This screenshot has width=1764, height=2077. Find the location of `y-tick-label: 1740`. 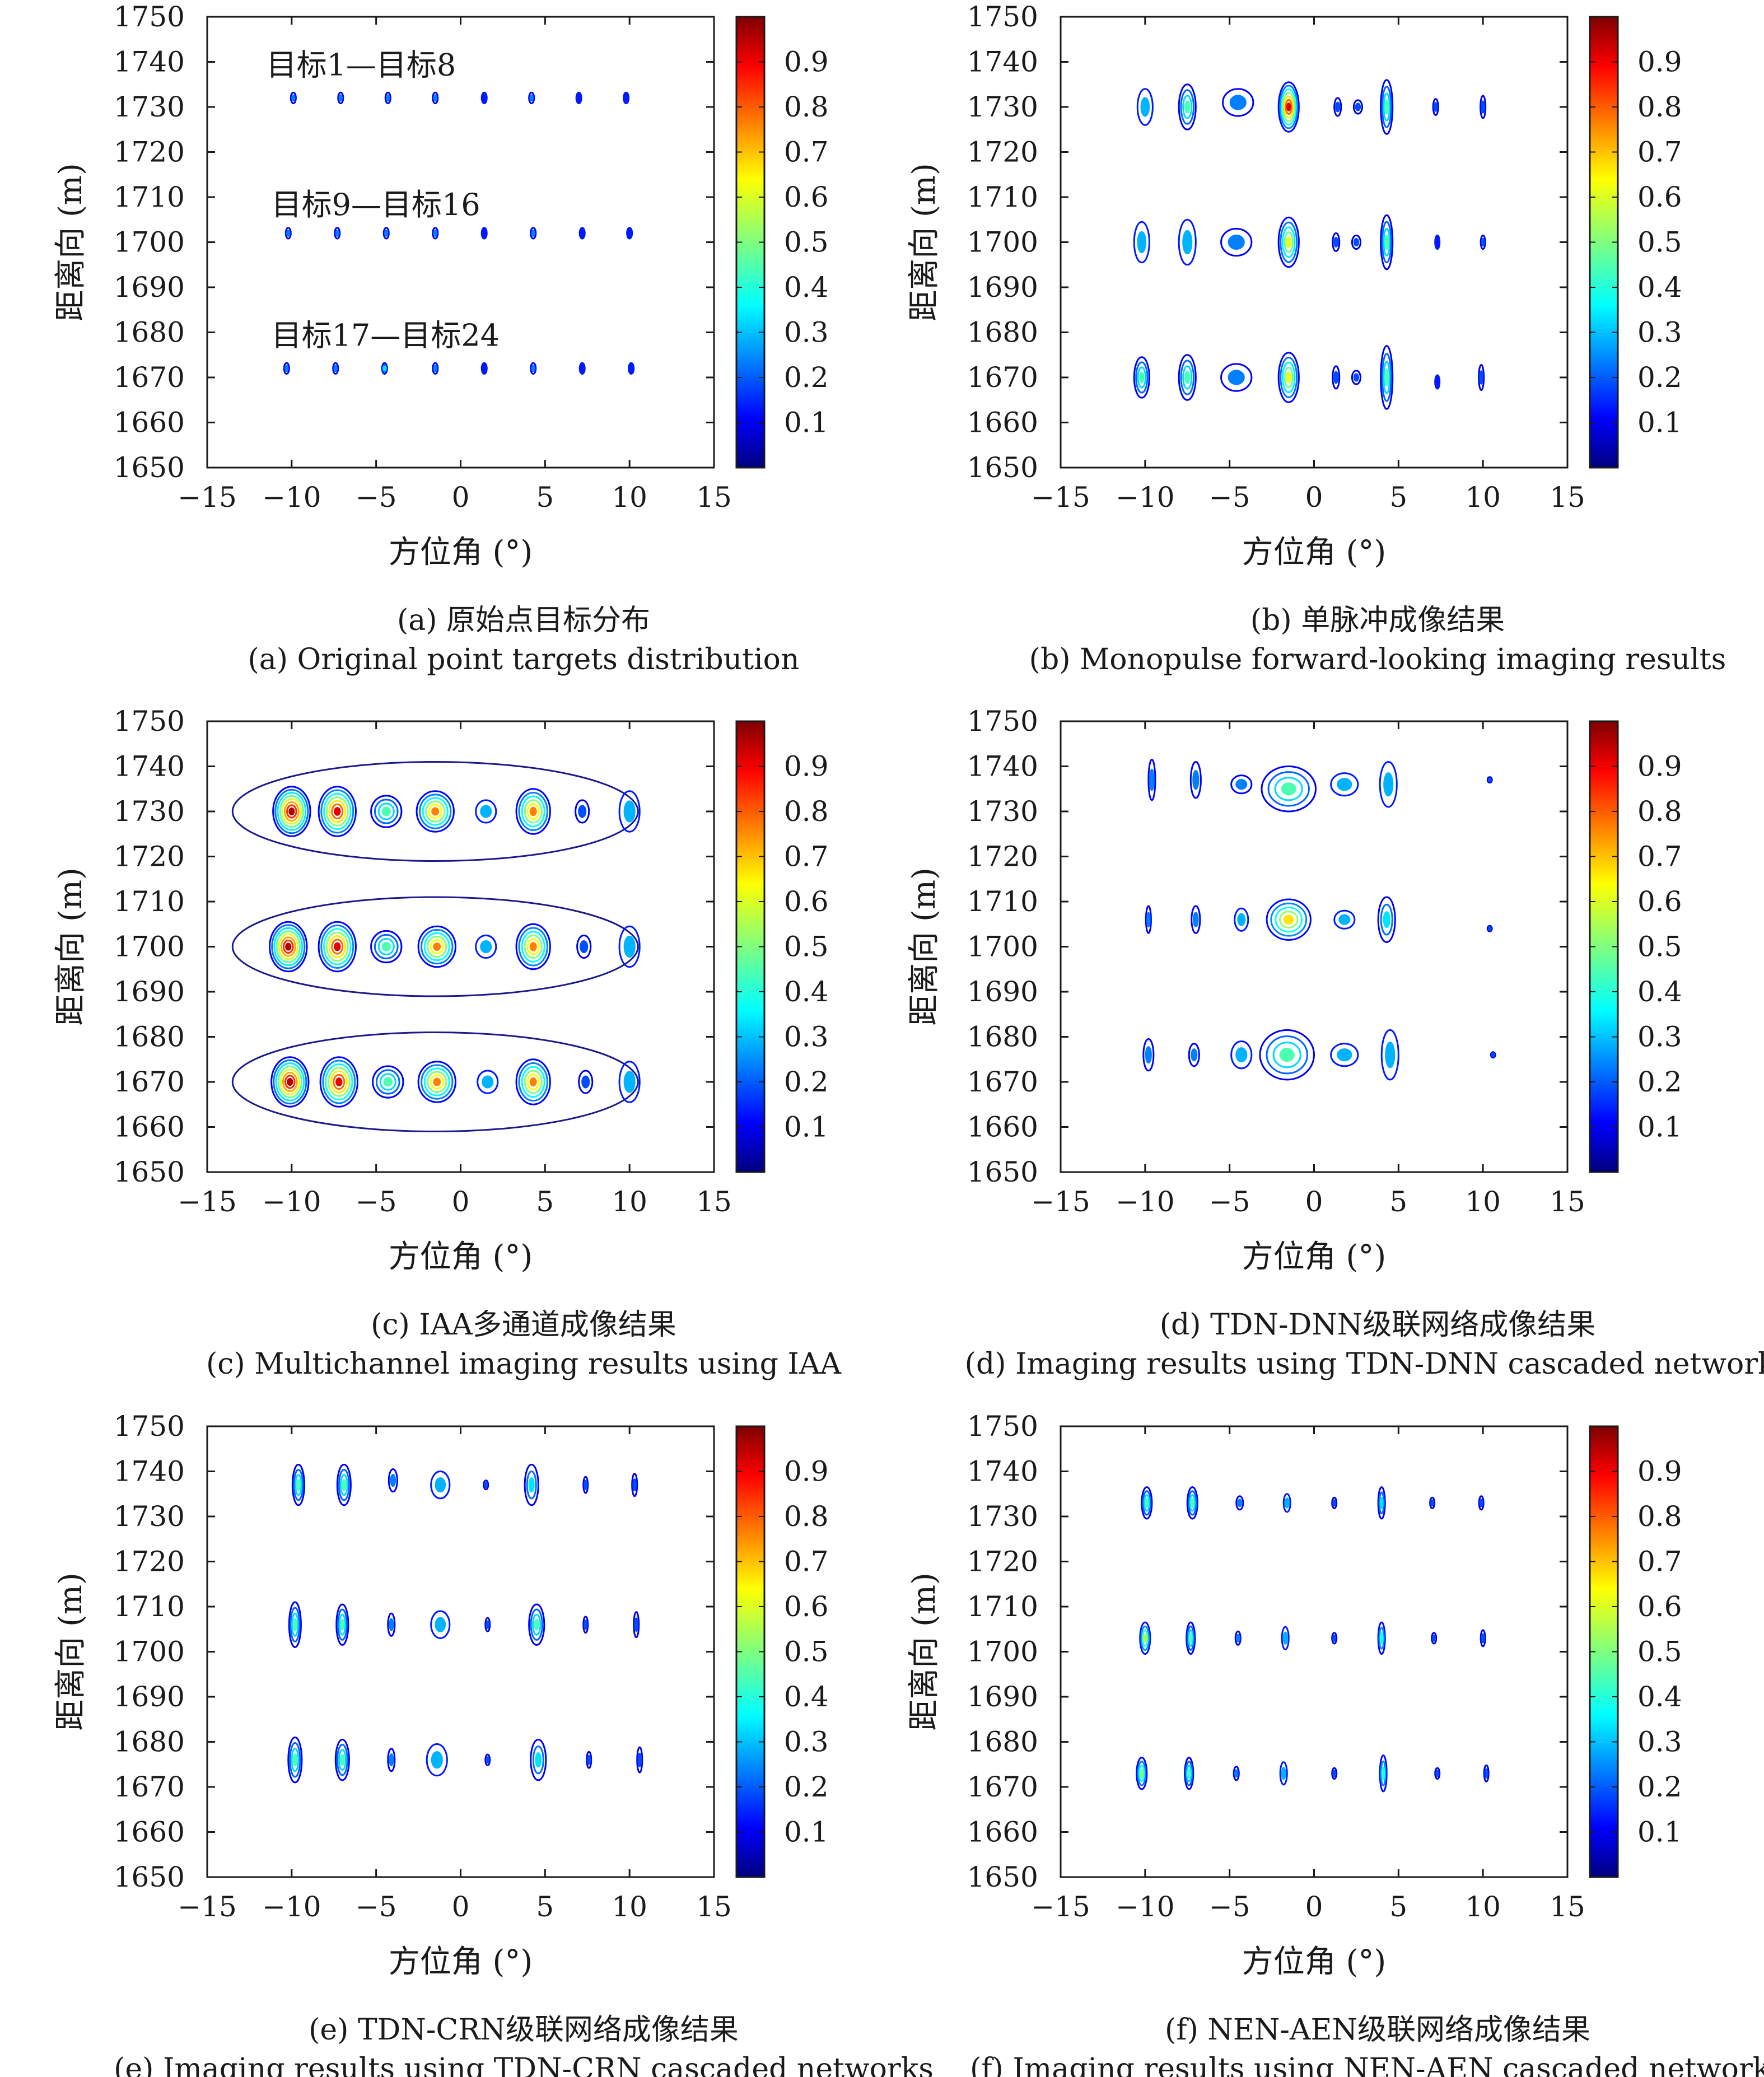

y-tick-label: 1740 is located at coordinates (150, 766).